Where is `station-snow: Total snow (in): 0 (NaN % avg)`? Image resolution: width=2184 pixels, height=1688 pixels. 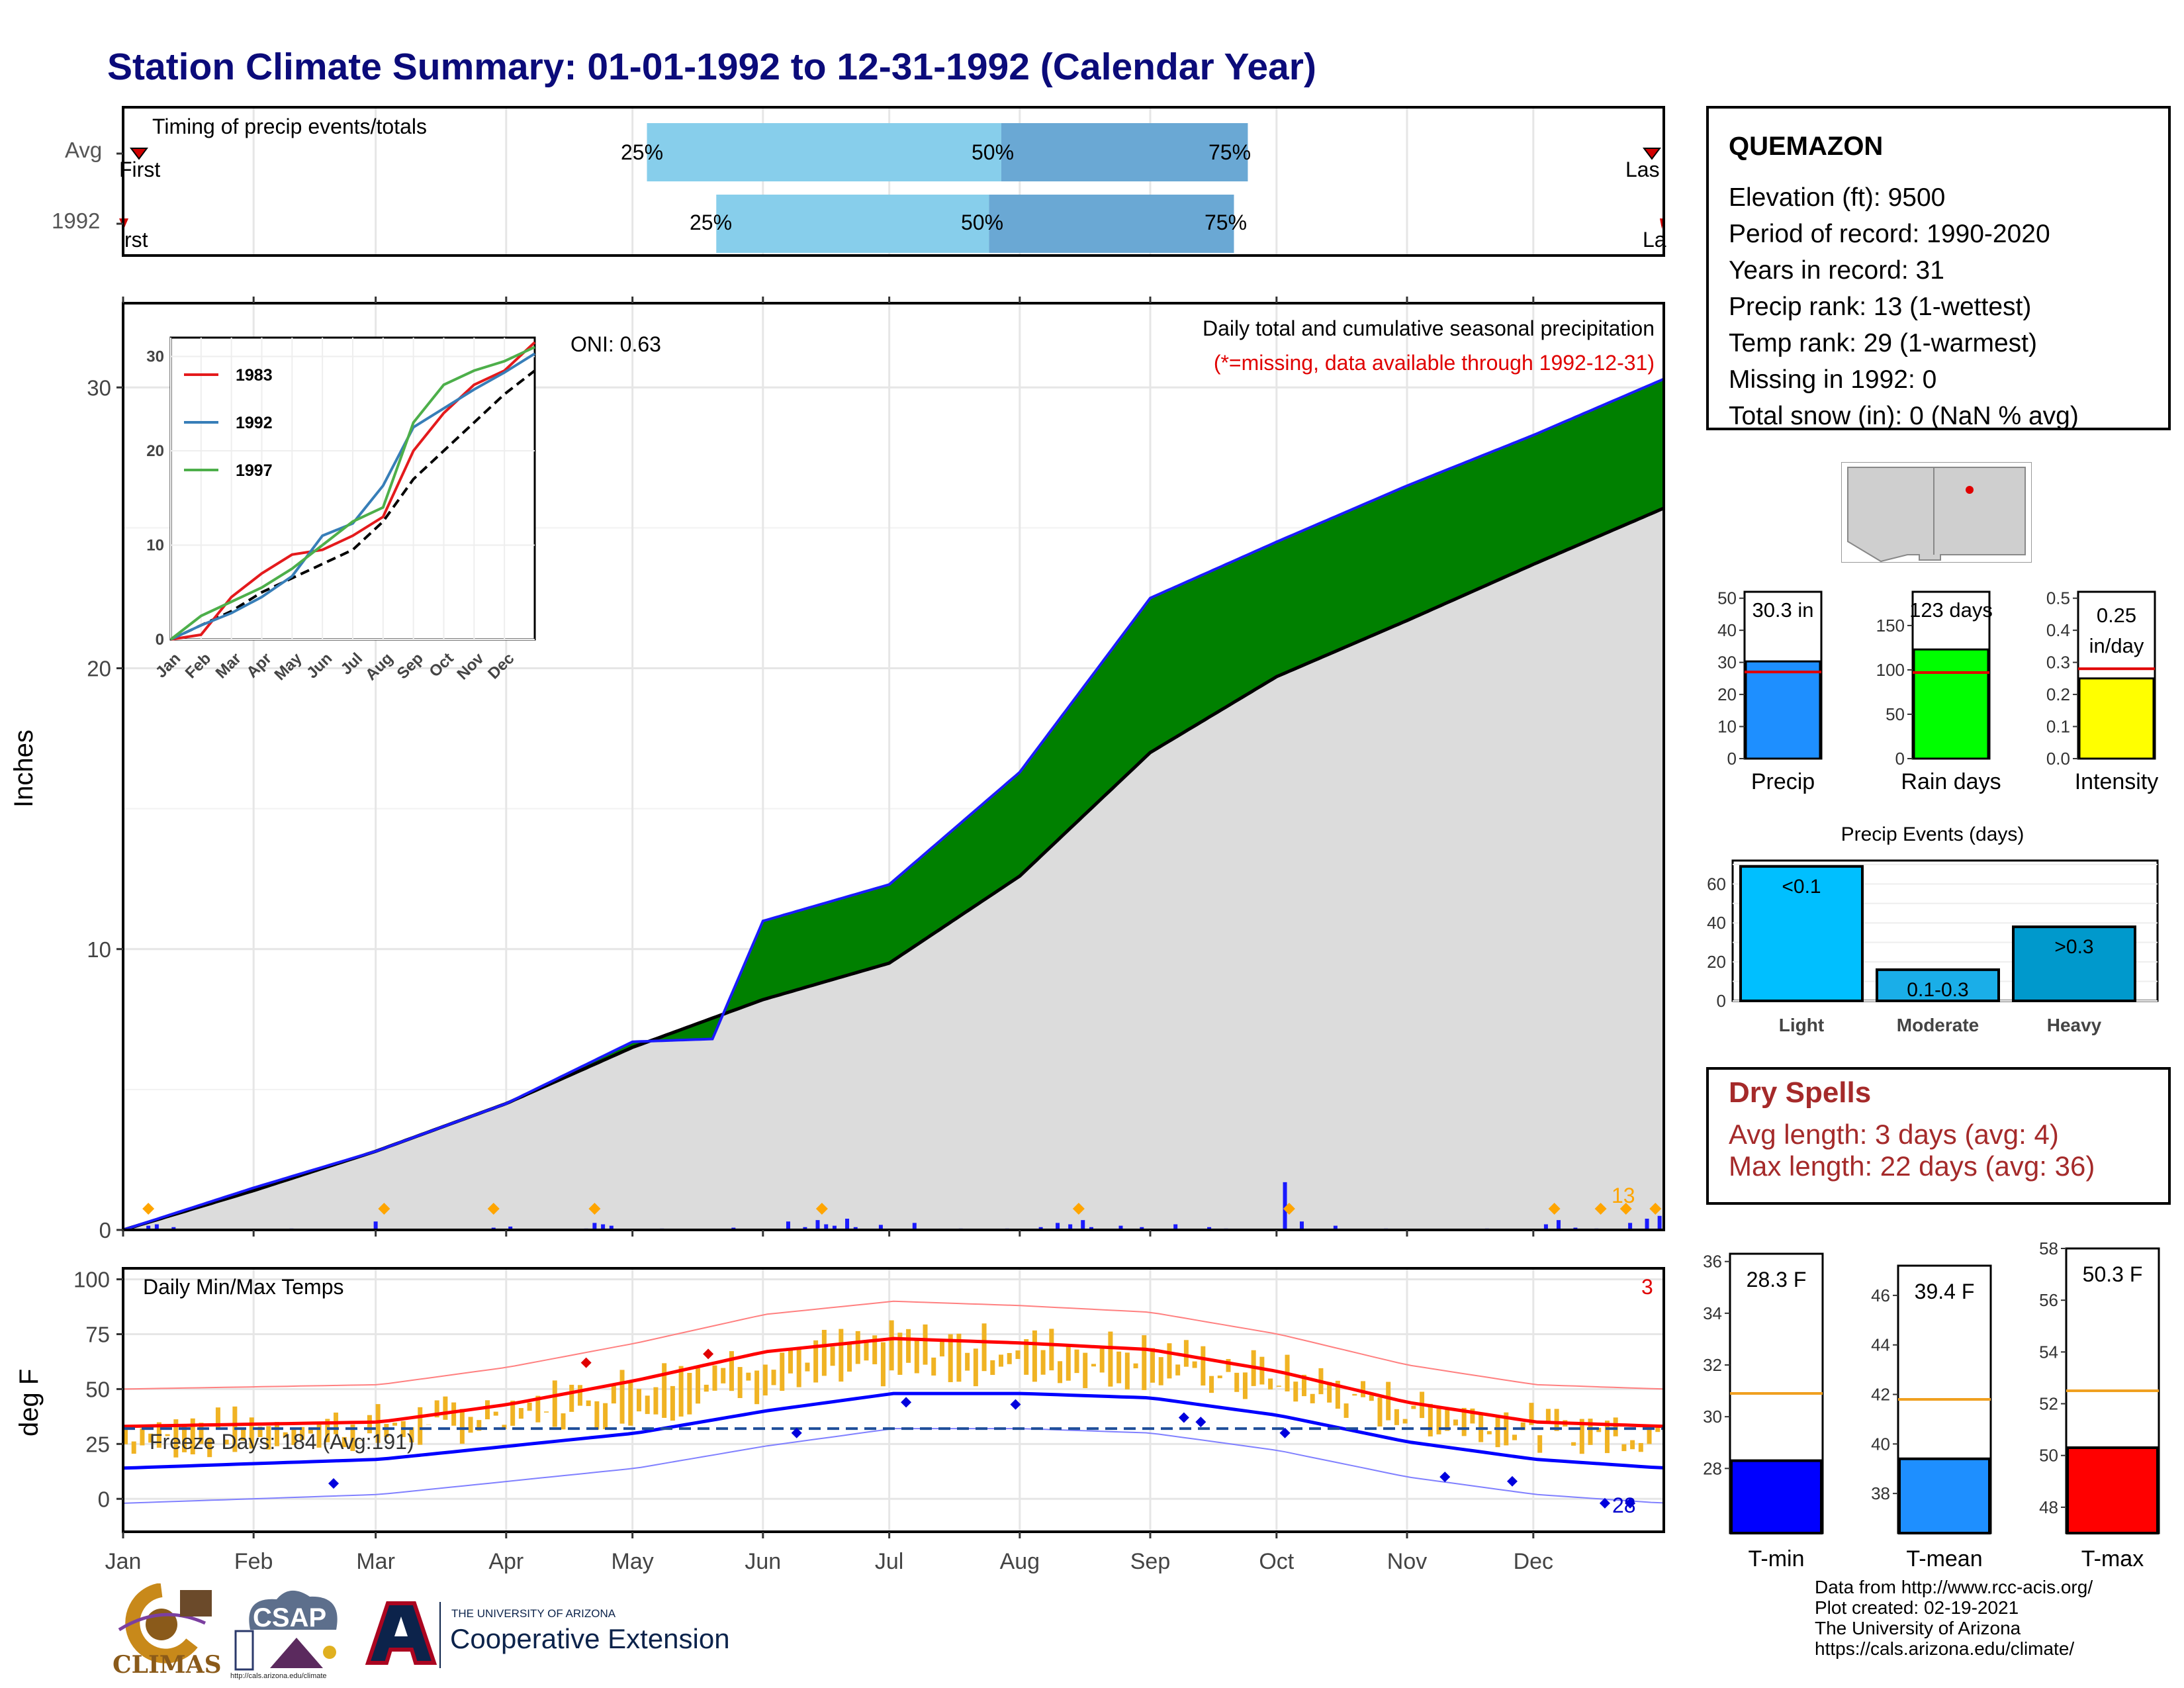 station-snow: Total snow (in): 0 (NaN % avg) is located at coordinates (1904, 416).